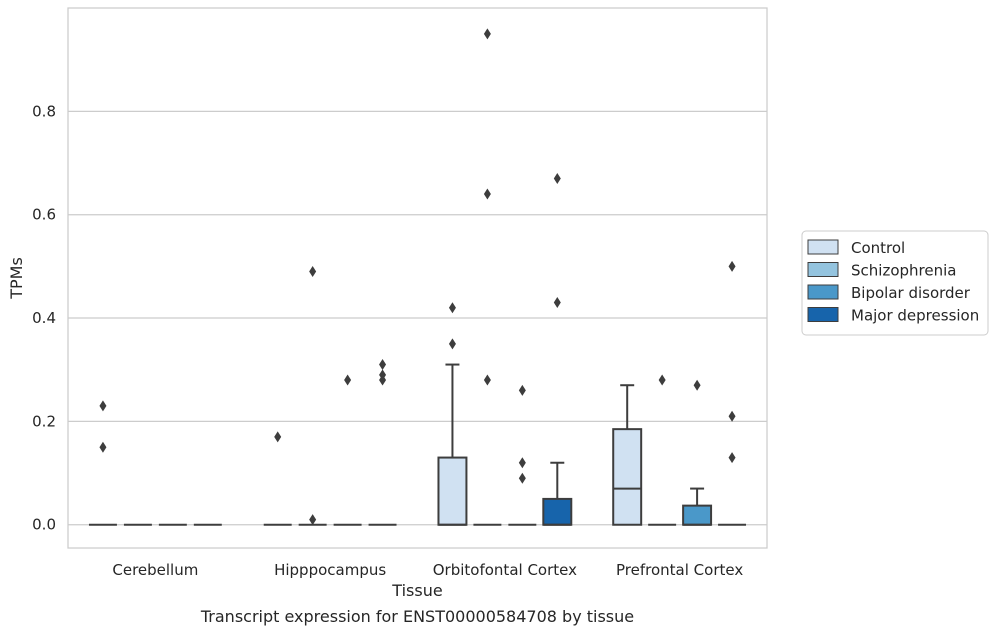  Describe the element at coordinates (330, 570) in the screenshot. I see `x-tick-label: Hipppocampus` at that location.